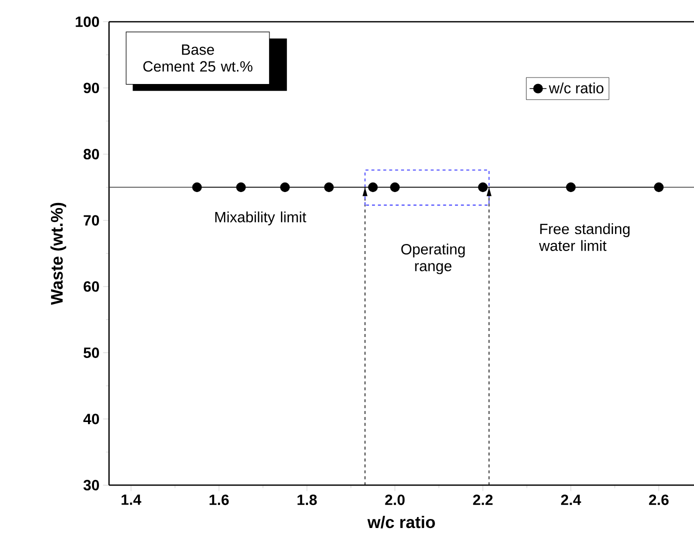 Image resolution: width=694 pixels, height=553 pixels. I want to click on legend-label: w/c ratio, so click(576, 88).